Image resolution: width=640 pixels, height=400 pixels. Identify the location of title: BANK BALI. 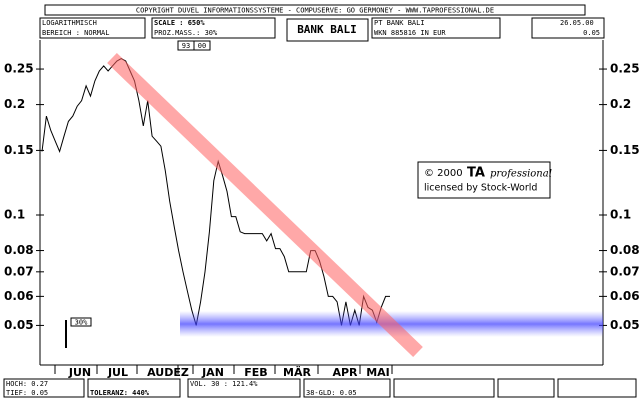
(327, 29).